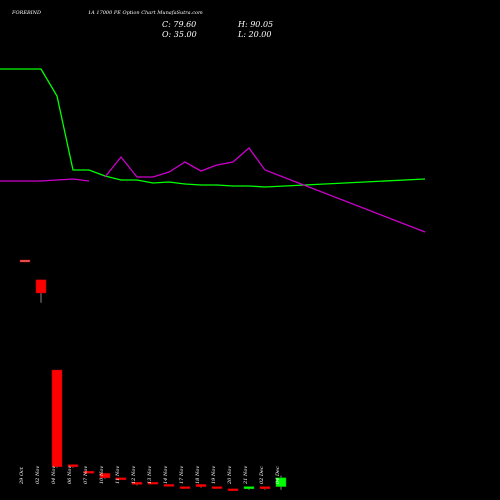 The image size is (500, 500). I want to click on x-tick-label: 12 Nov, so click(134, 475).